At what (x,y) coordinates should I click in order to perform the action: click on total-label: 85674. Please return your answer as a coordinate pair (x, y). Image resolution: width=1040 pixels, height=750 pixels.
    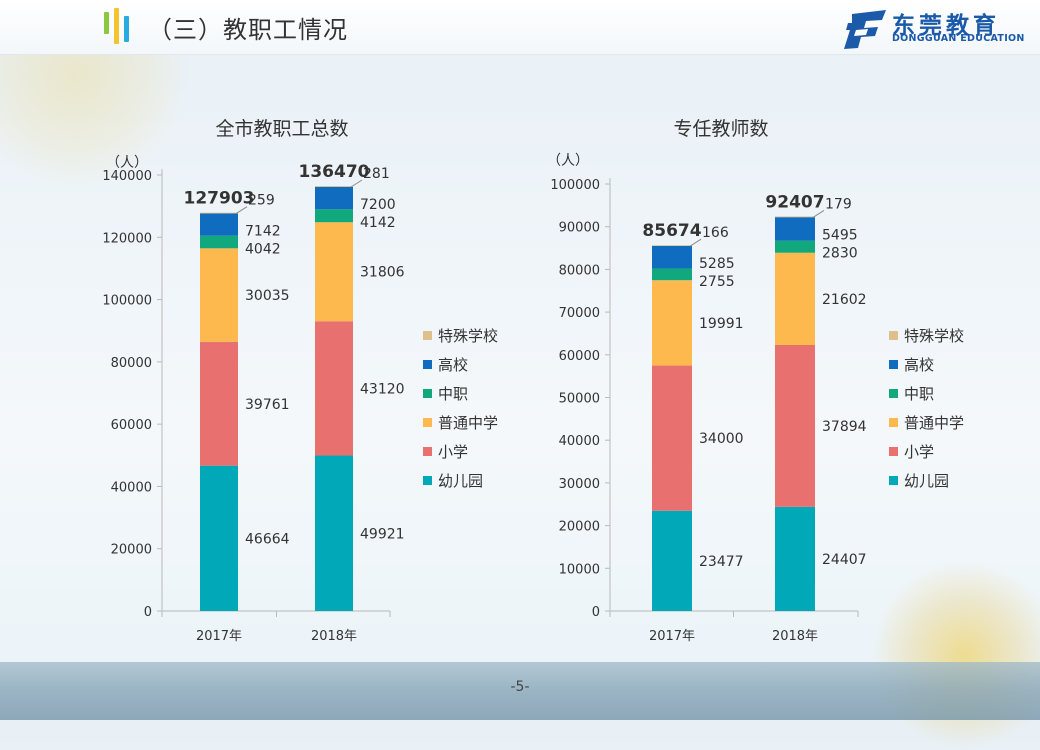
    Looking at the image, I should click on (671, 231).